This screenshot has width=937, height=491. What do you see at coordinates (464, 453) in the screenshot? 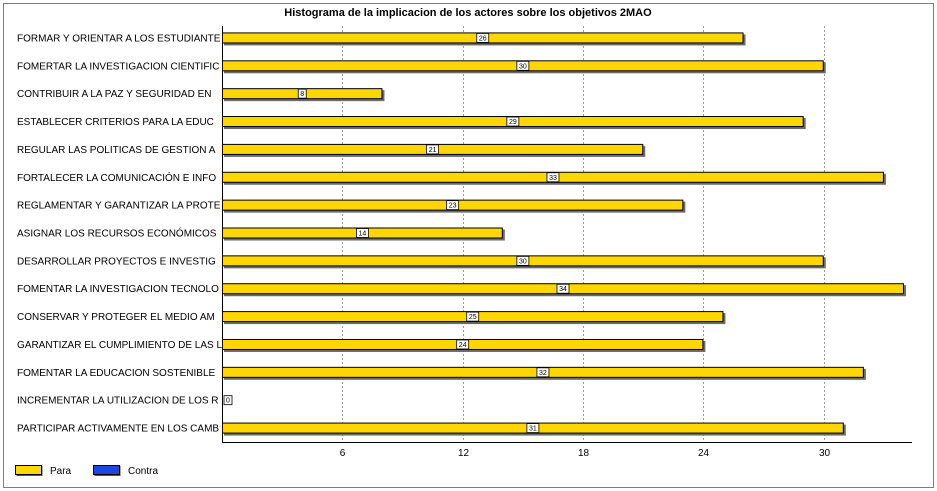
I see `x-tick-label: 12` at bounding box center [464, 453].